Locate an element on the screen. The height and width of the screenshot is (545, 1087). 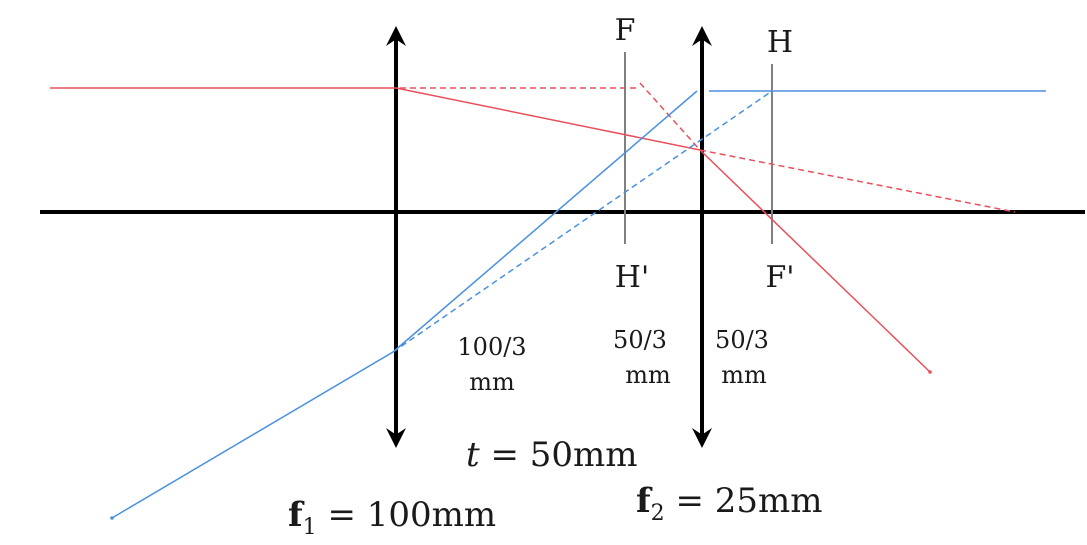
distance-unit-3: mm is located at coordinates (744, 375).